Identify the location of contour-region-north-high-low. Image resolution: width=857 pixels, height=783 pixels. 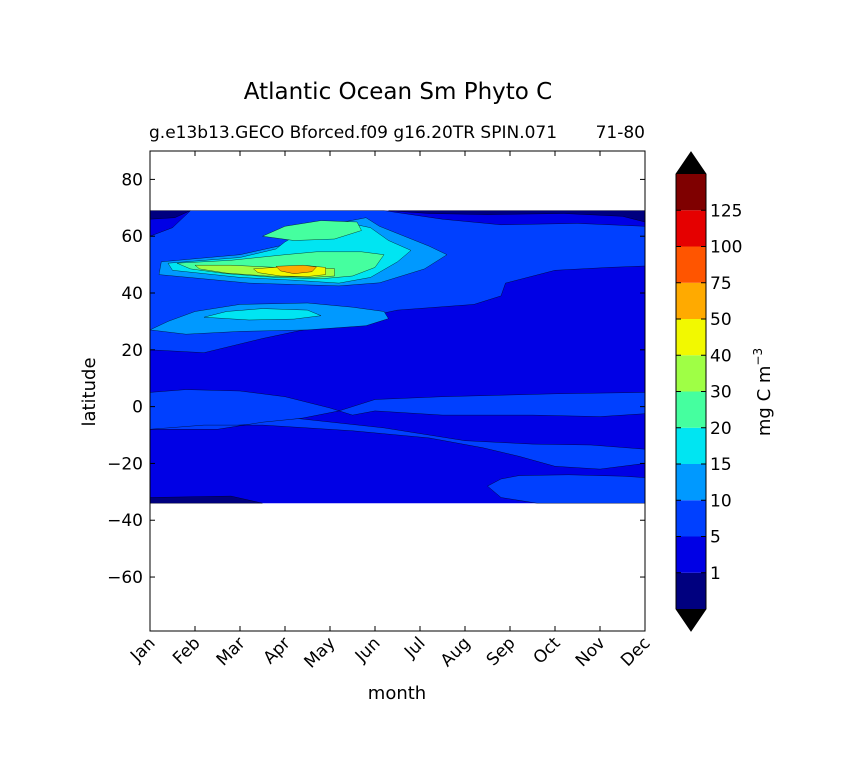
(170, 215).